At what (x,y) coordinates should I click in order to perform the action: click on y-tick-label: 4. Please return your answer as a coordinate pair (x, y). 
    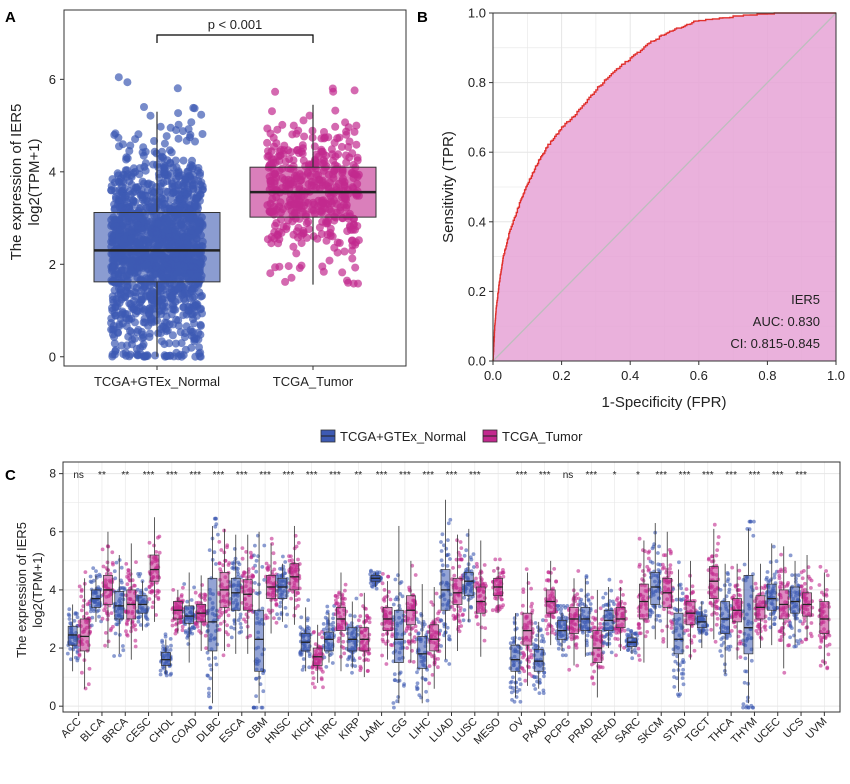
    Looking at the image, I should click on (52, 171).